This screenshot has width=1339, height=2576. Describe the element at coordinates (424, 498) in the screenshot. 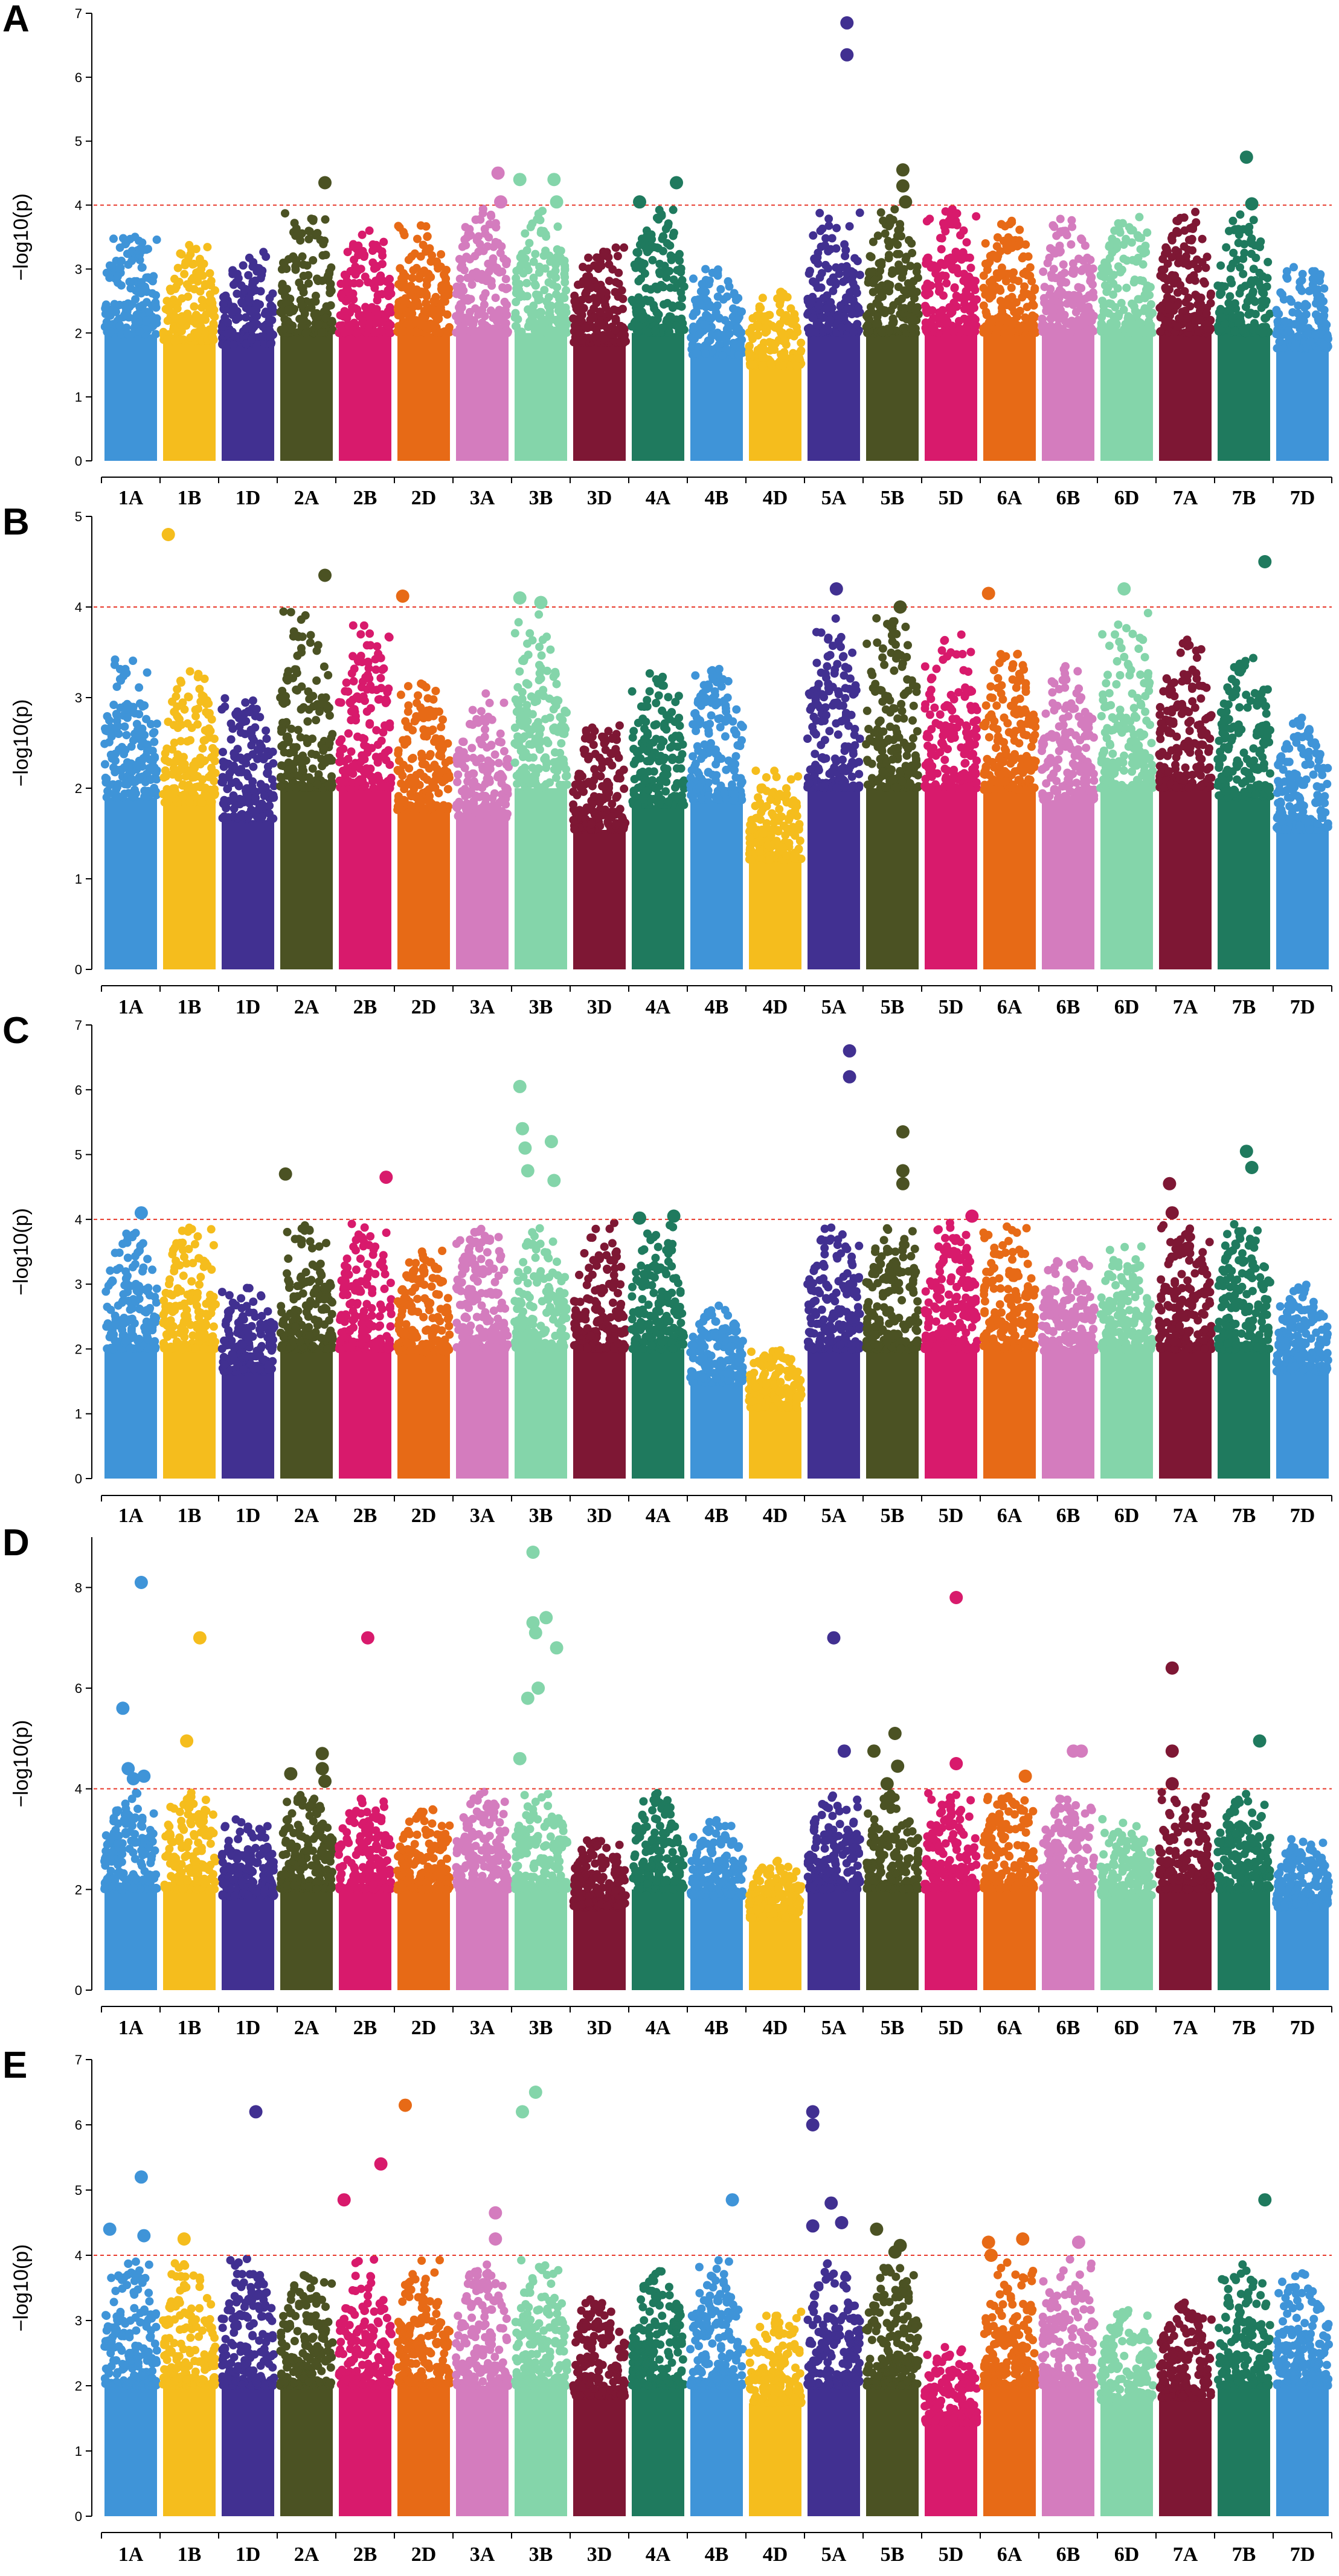

I see `x-tick-label-2D: 2D` at that location.